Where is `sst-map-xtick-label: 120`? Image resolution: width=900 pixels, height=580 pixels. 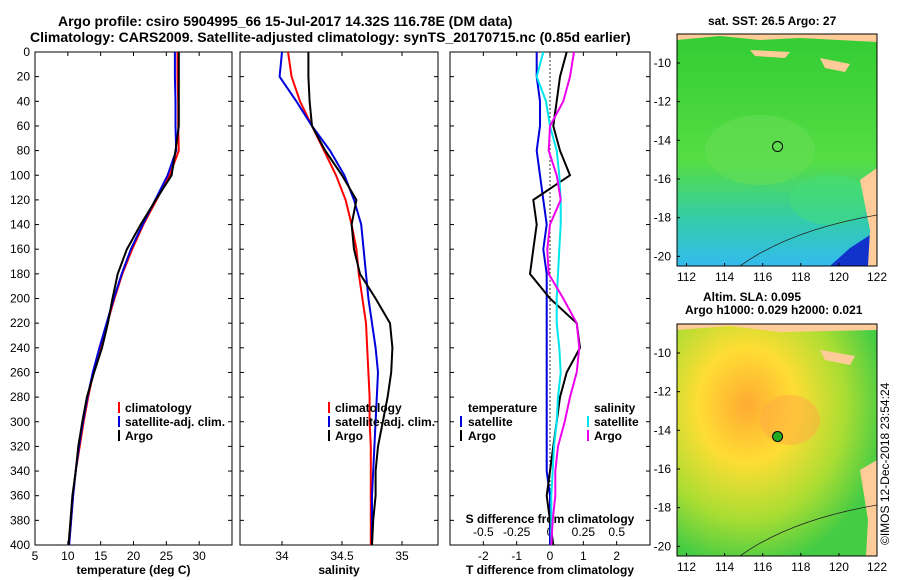
sst-map-xtick-label: 120 is located at coordinates (839, 277).